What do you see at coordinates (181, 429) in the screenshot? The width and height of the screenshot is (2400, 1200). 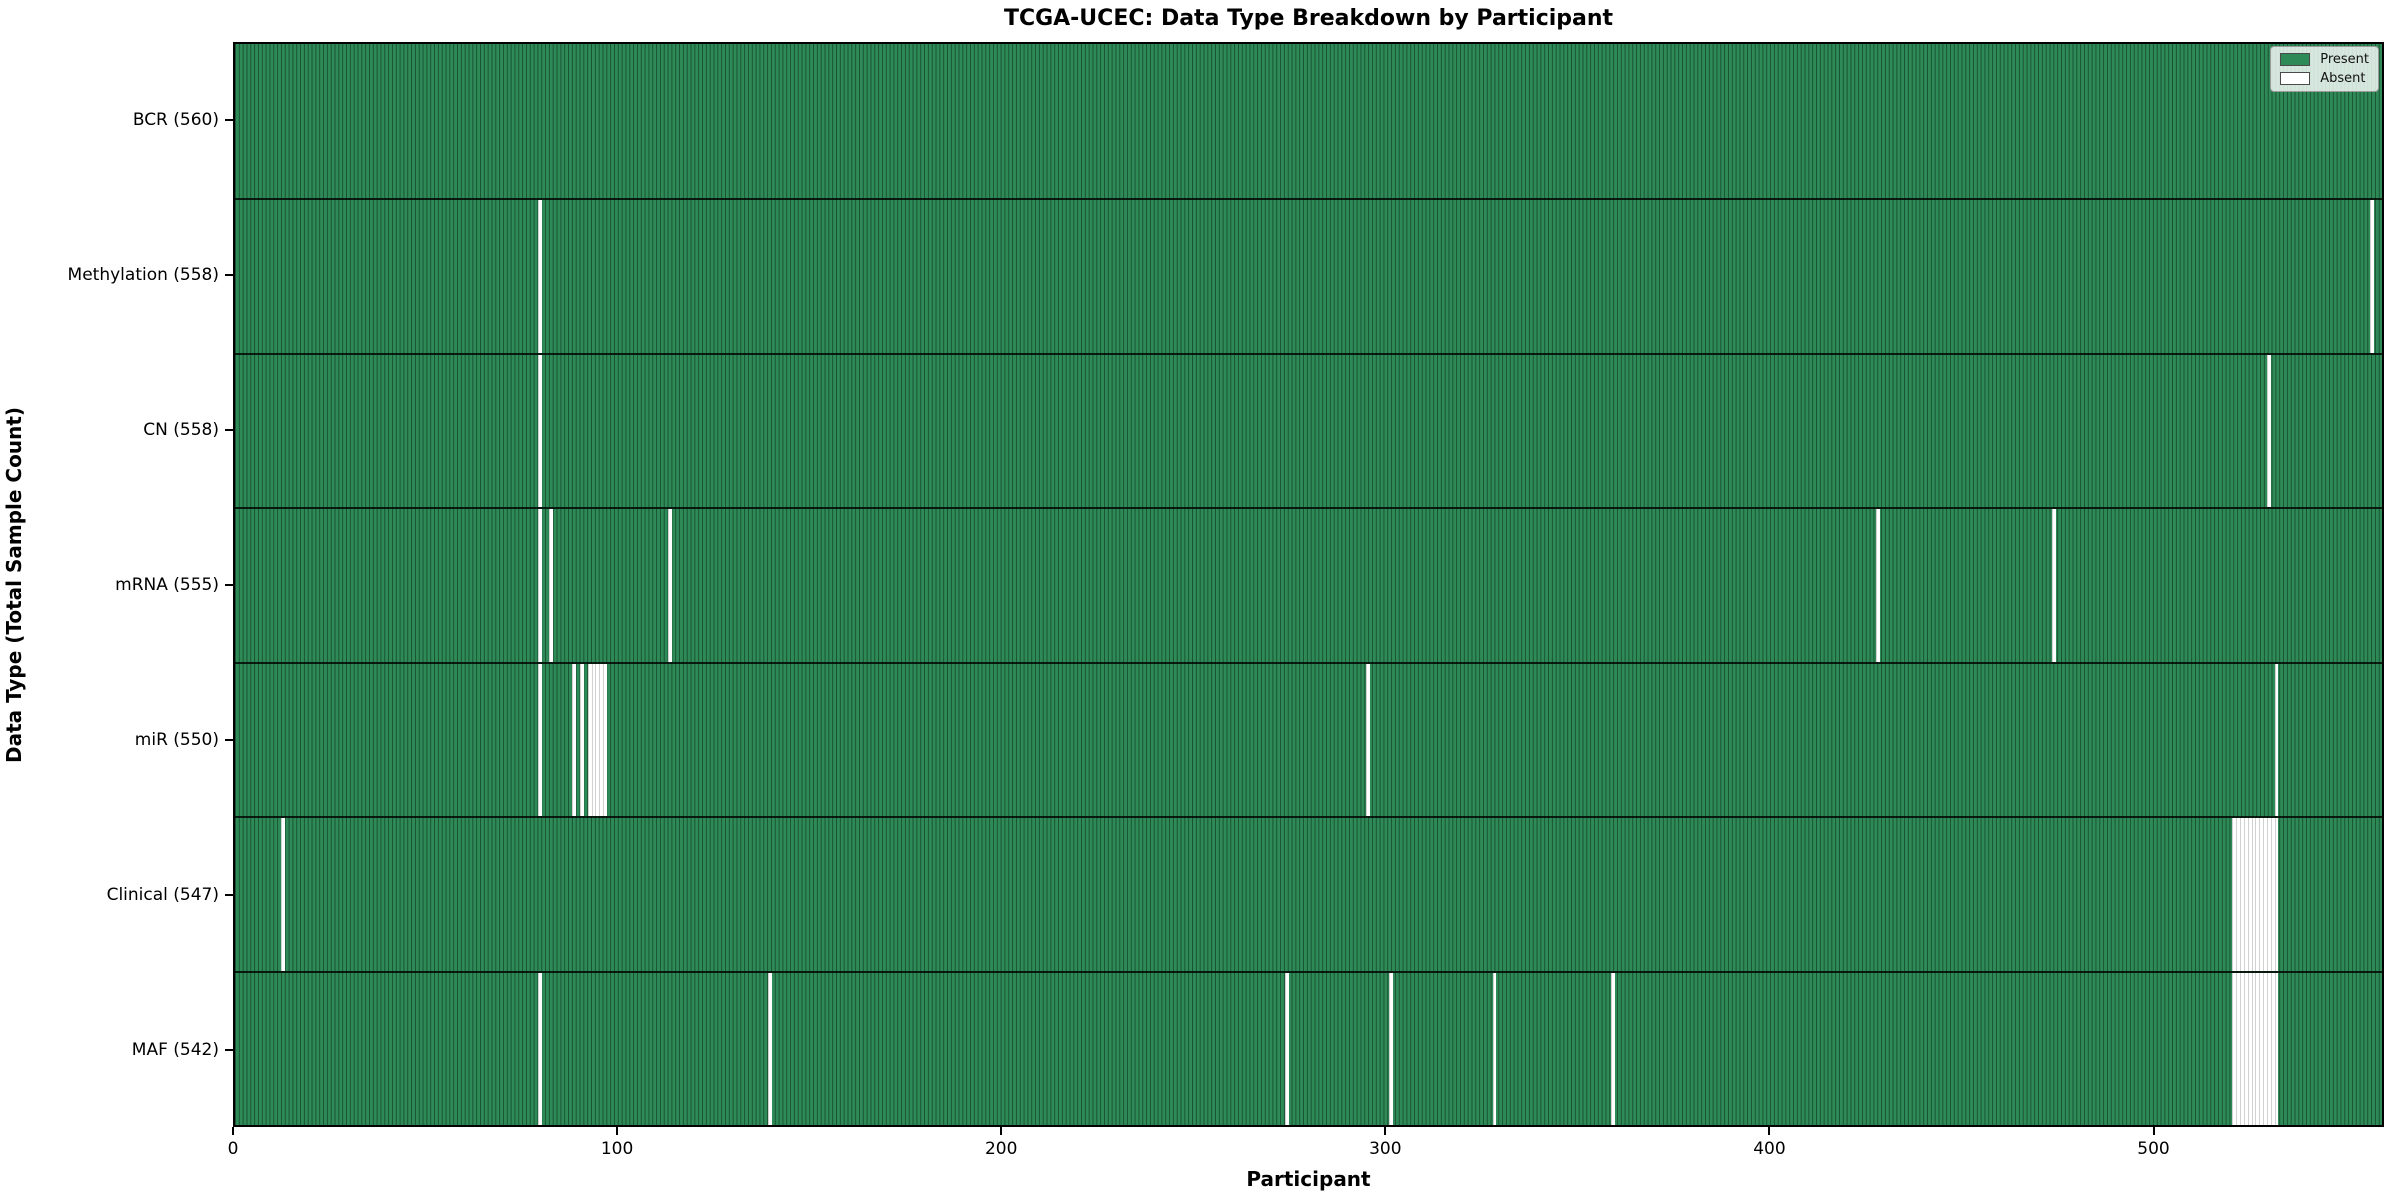 I see `y-tick-label-CN: CN (558)` at bounding box center [181, 429].